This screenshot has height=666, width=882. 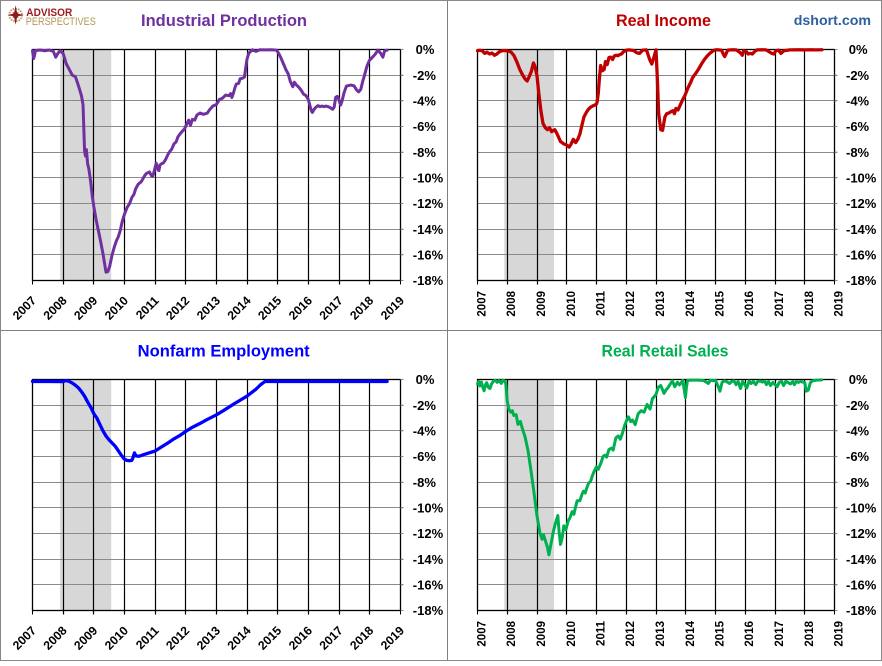 What do you see at coordinates (665, 351) in the screenshot?
I see `svg-text: Real Retail Sales` at bounding box center [665, 351].